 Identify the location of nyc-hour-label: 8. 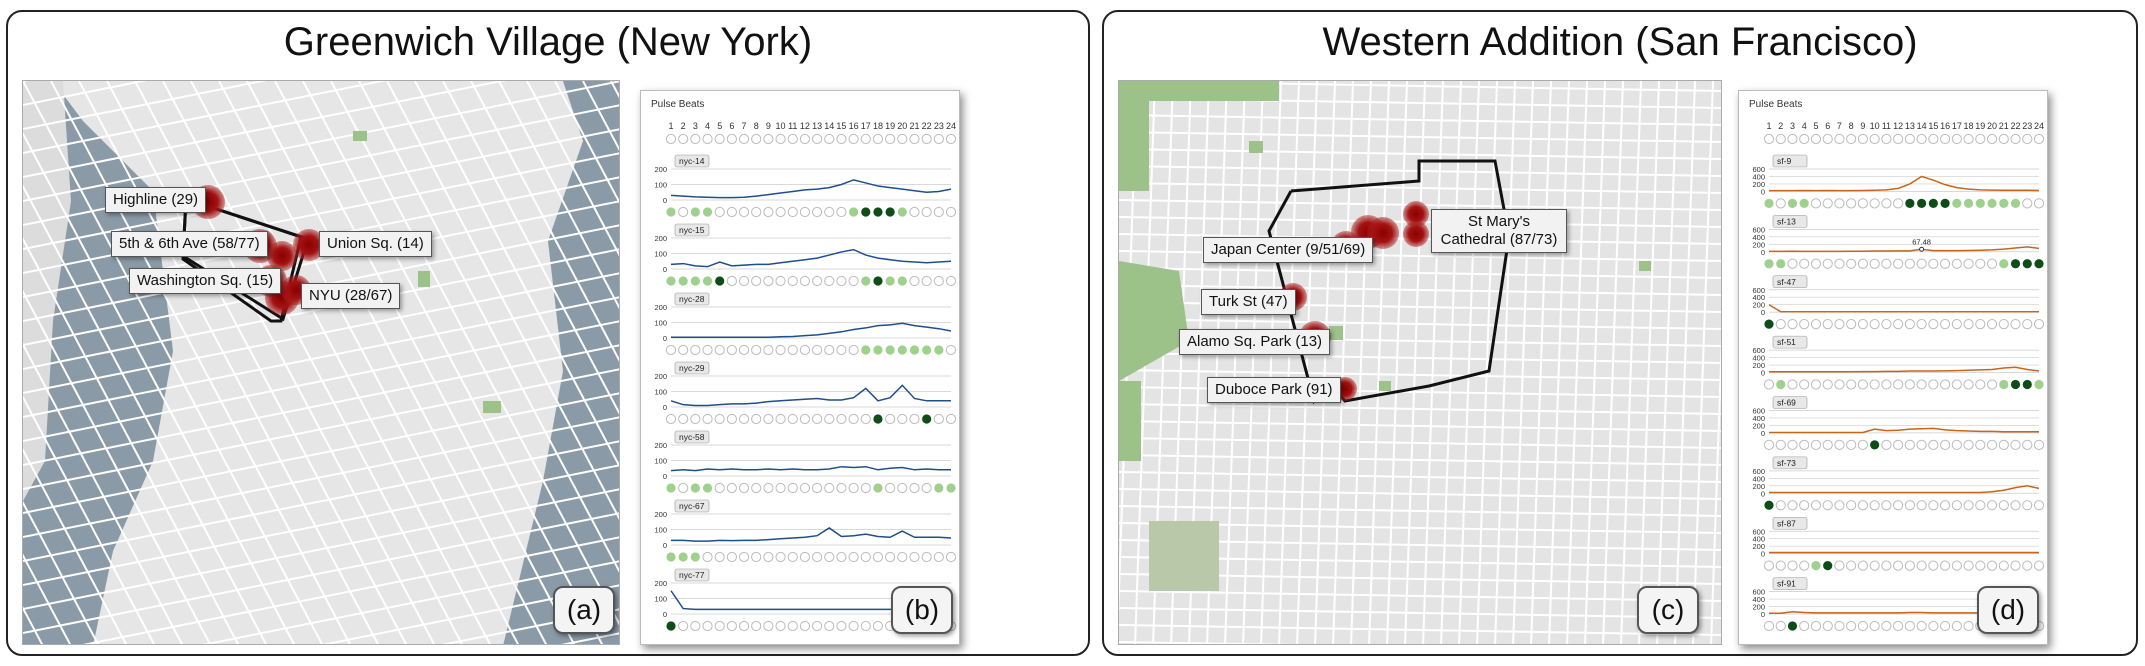
(756, 126).